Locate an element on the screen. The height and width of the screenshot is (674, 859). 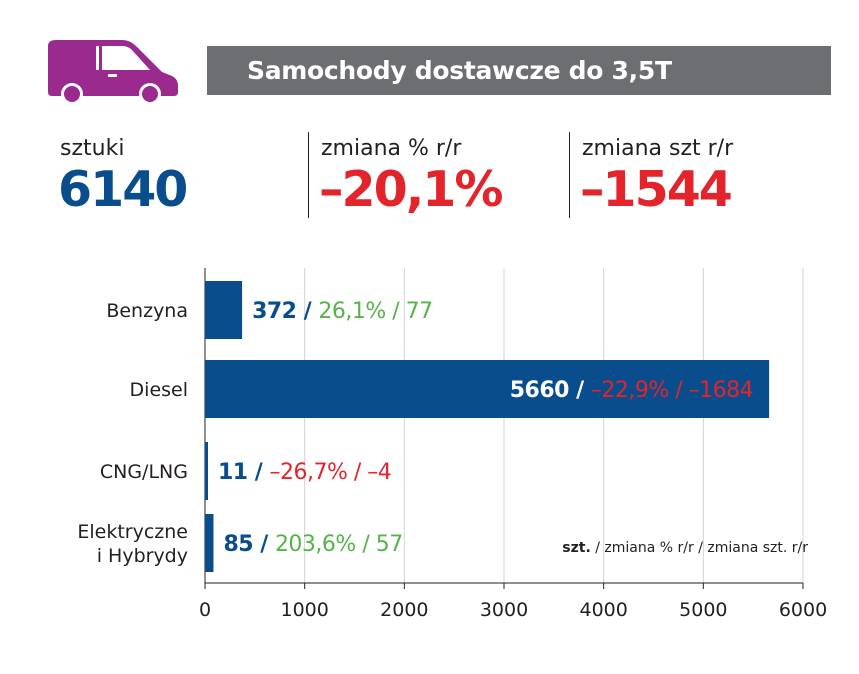
data-label: 5660 / –22,9% / –1684 is located at coordinates (631, 390).